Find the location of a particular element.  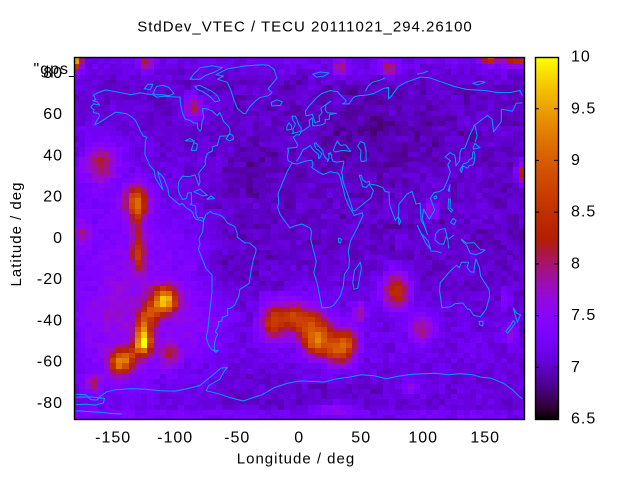

svg-text: 60 is located at coordinates (53, 114).